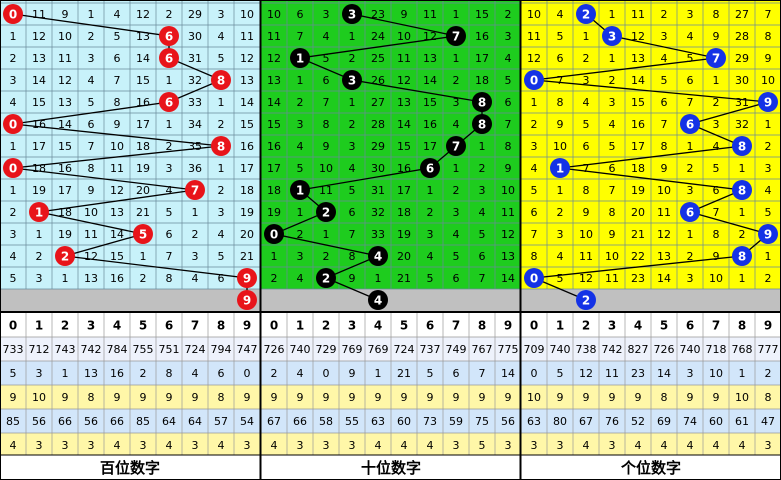  What do you see at coordinates (378, 168) in the screenshot?
I see `cell: 30` at bounding box center [378, 168].